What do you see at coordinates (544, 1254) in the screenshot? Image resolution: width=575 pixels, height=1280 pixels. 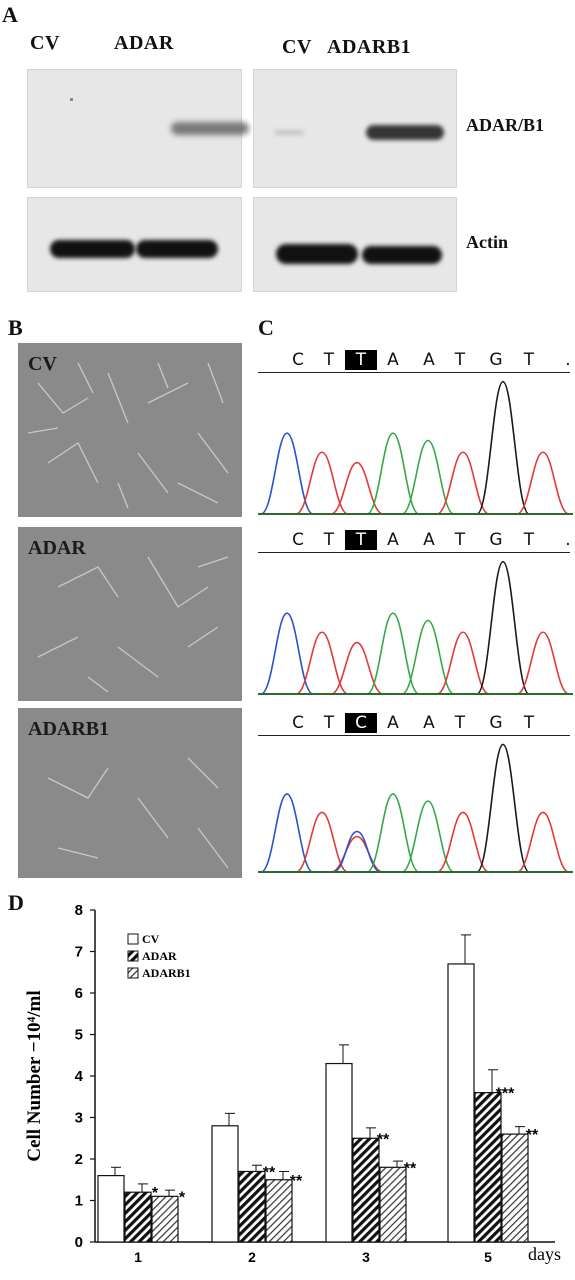 I see `x-axis-label: days` at bounding box center [544, 1254].